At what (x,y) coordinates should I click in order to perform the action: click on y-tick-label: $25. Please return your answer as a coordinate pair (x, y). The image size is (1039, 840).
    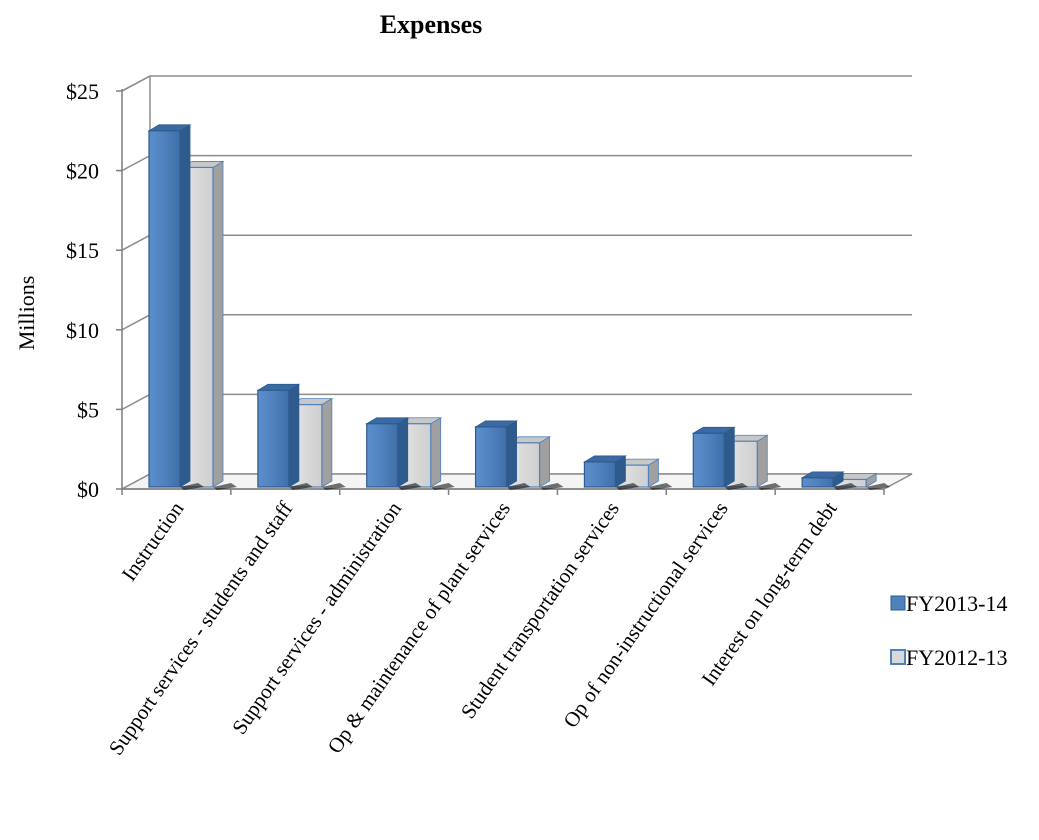
    Looking at the image, I should click on (82, 91).